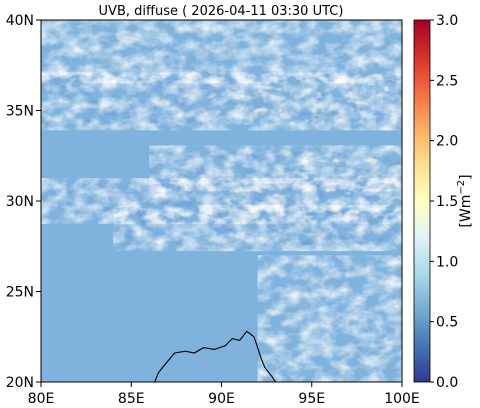 This screenshot has width=480, height=408. I want to click on x-tick-label: 80E, so click(41, 399).